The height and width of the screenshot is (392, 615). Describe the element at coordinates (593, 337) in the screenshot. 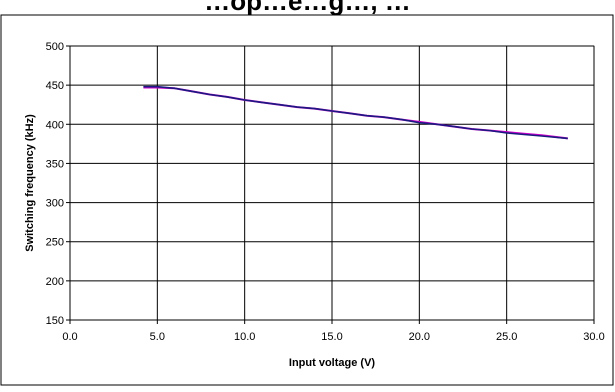

I see `x-tick-label: 30.0` at that location.